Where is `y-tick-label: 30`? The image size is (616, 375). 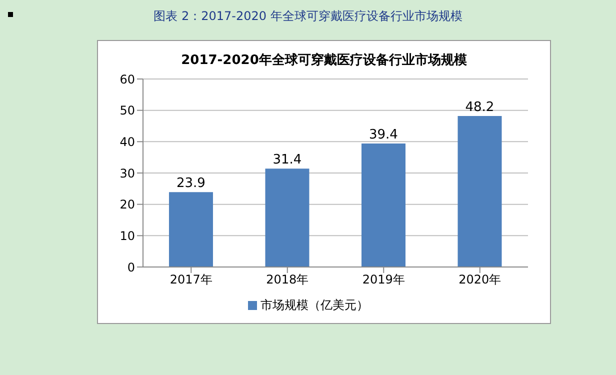 y-tick-label: 30 is located at coordinates (127, 173).